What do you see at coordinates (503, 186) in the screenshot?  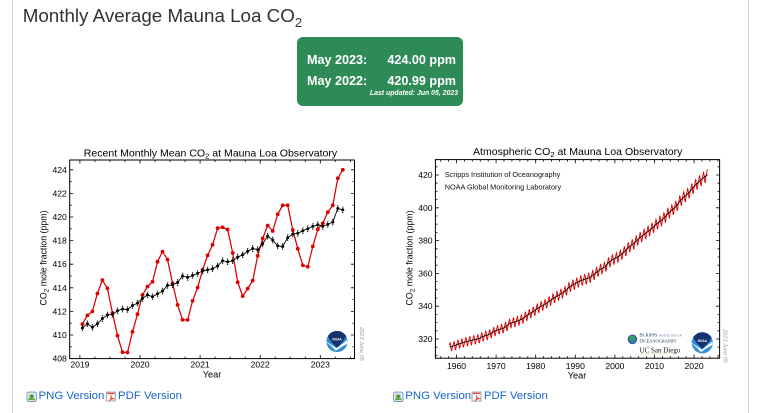 I see `svg-text:NOAA Global Monitoring Laborat: NOAA Global Monitoring Laboratory` at bounding box center [503, 186].